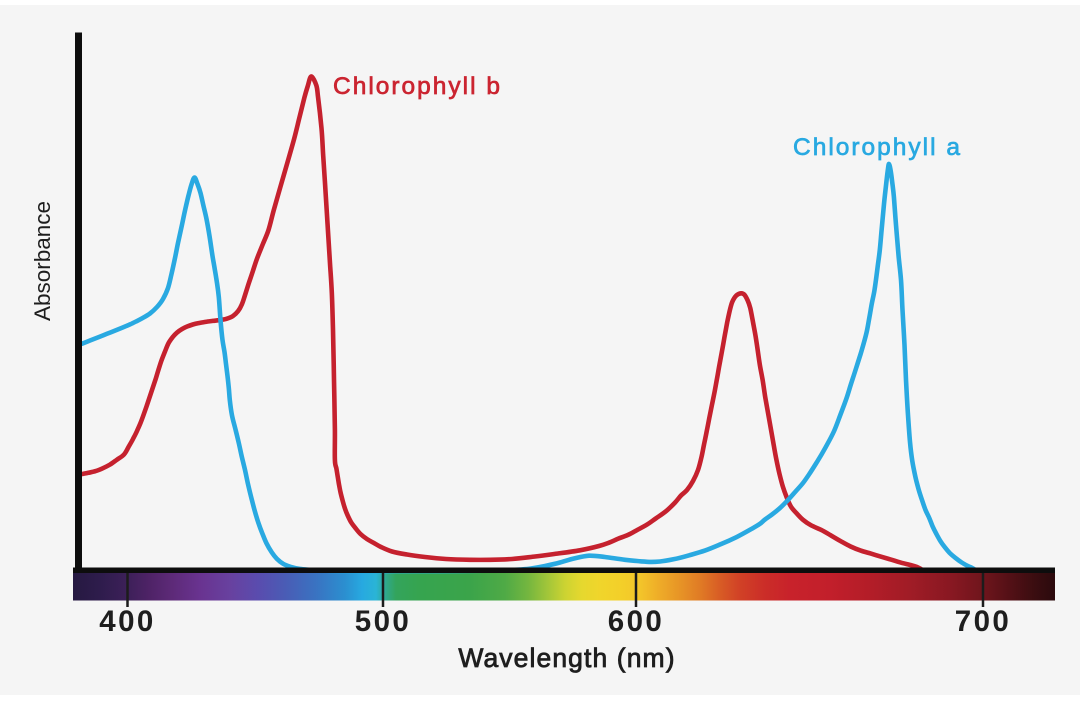 The height and width of the screenshot is (708, 1080). Describe the element at coordinates (417, 86) in the screenshot. I see `svg-text: Chlorophyll b` at that location.